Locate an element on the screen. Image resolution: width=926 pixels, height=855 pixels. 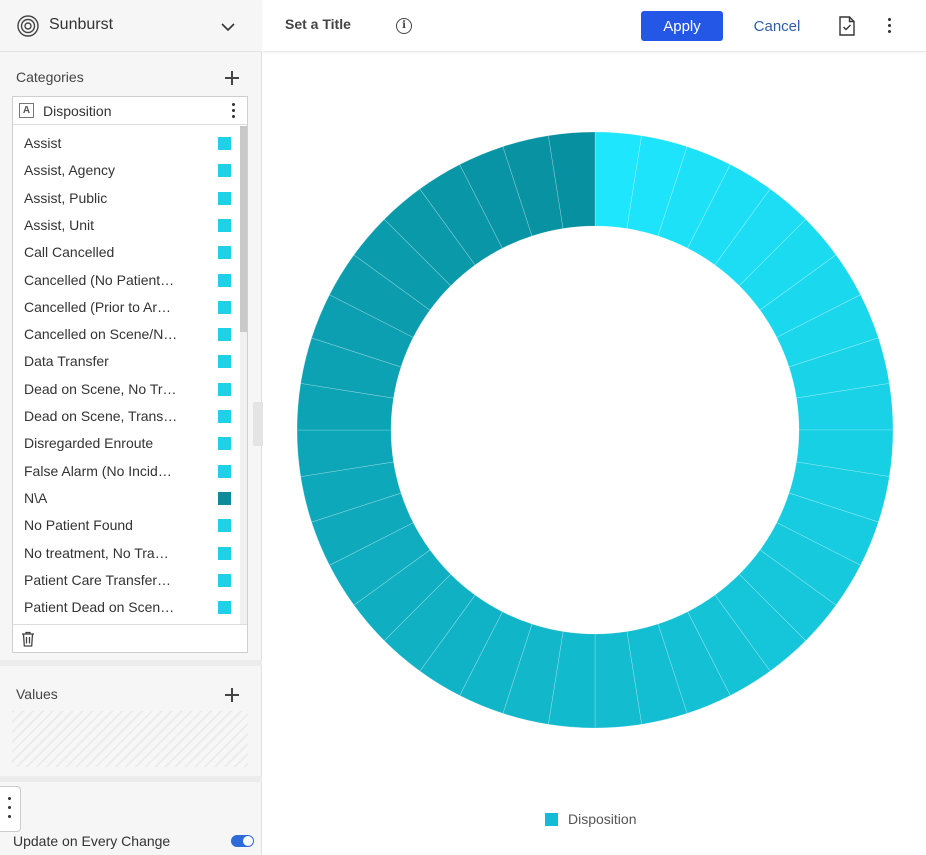
category-item: Assist is located at coordinates (126, 141).